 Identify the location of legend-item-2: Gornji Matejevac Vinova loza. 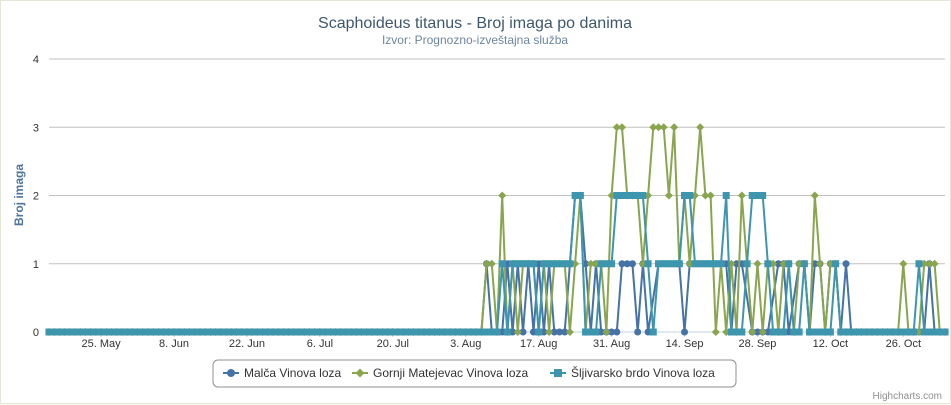
(440, 373).